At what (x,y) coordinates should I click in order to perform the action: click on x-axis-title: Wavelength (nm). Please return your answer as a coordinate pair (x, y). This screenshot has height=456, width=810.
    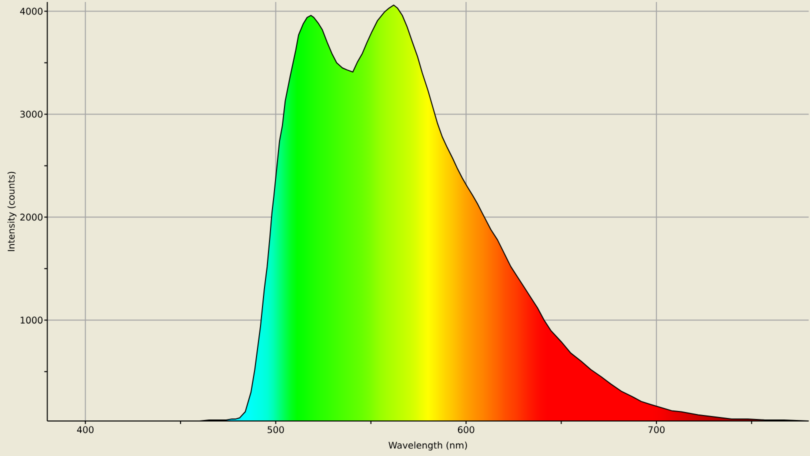
    Looking at the image, I should click on (427, 446).